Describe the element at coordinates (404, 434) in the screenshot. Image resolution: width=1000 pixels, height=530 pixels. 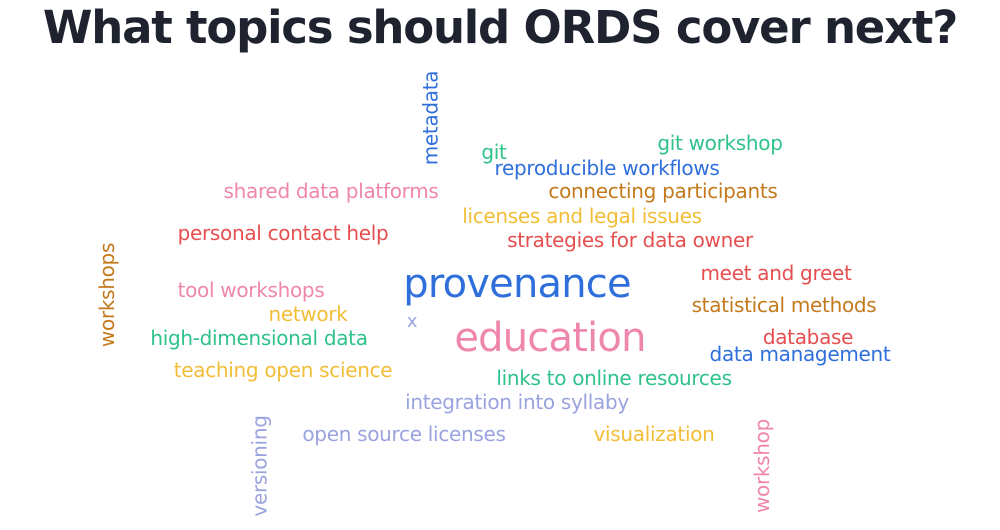
I see `word-open-source-licenses: open source licenses` at that location.